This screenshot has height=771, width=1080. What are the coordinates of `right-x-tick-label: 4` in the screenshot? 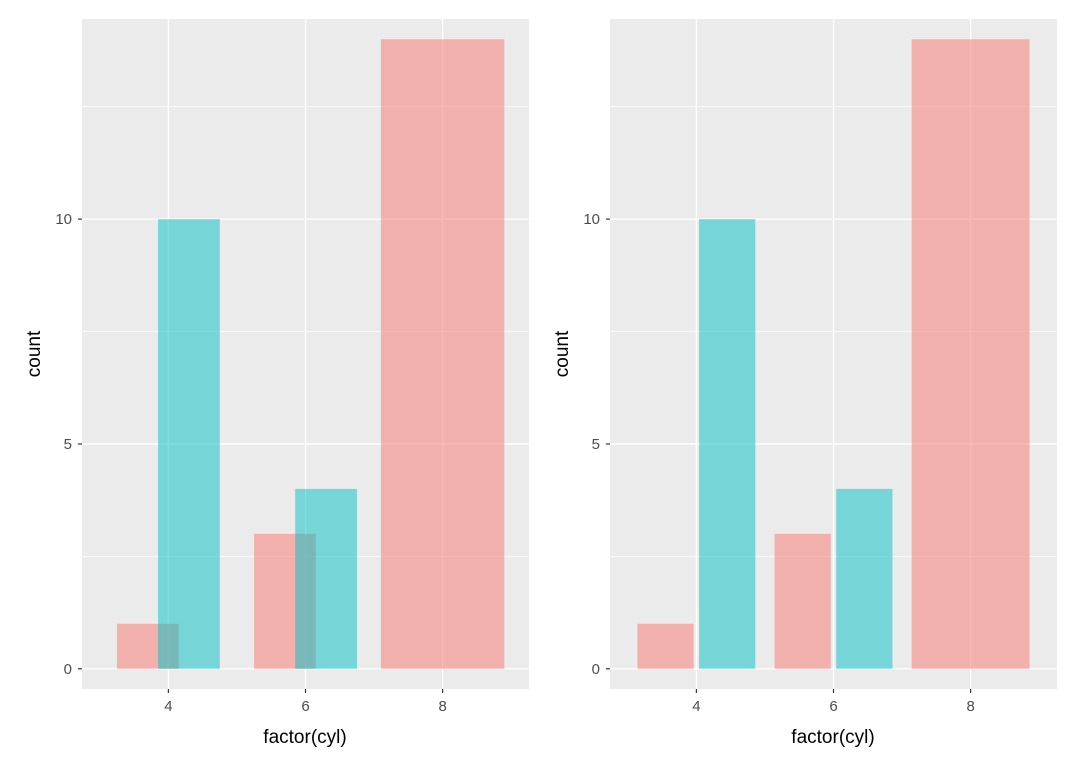 It's located at (696, 706).